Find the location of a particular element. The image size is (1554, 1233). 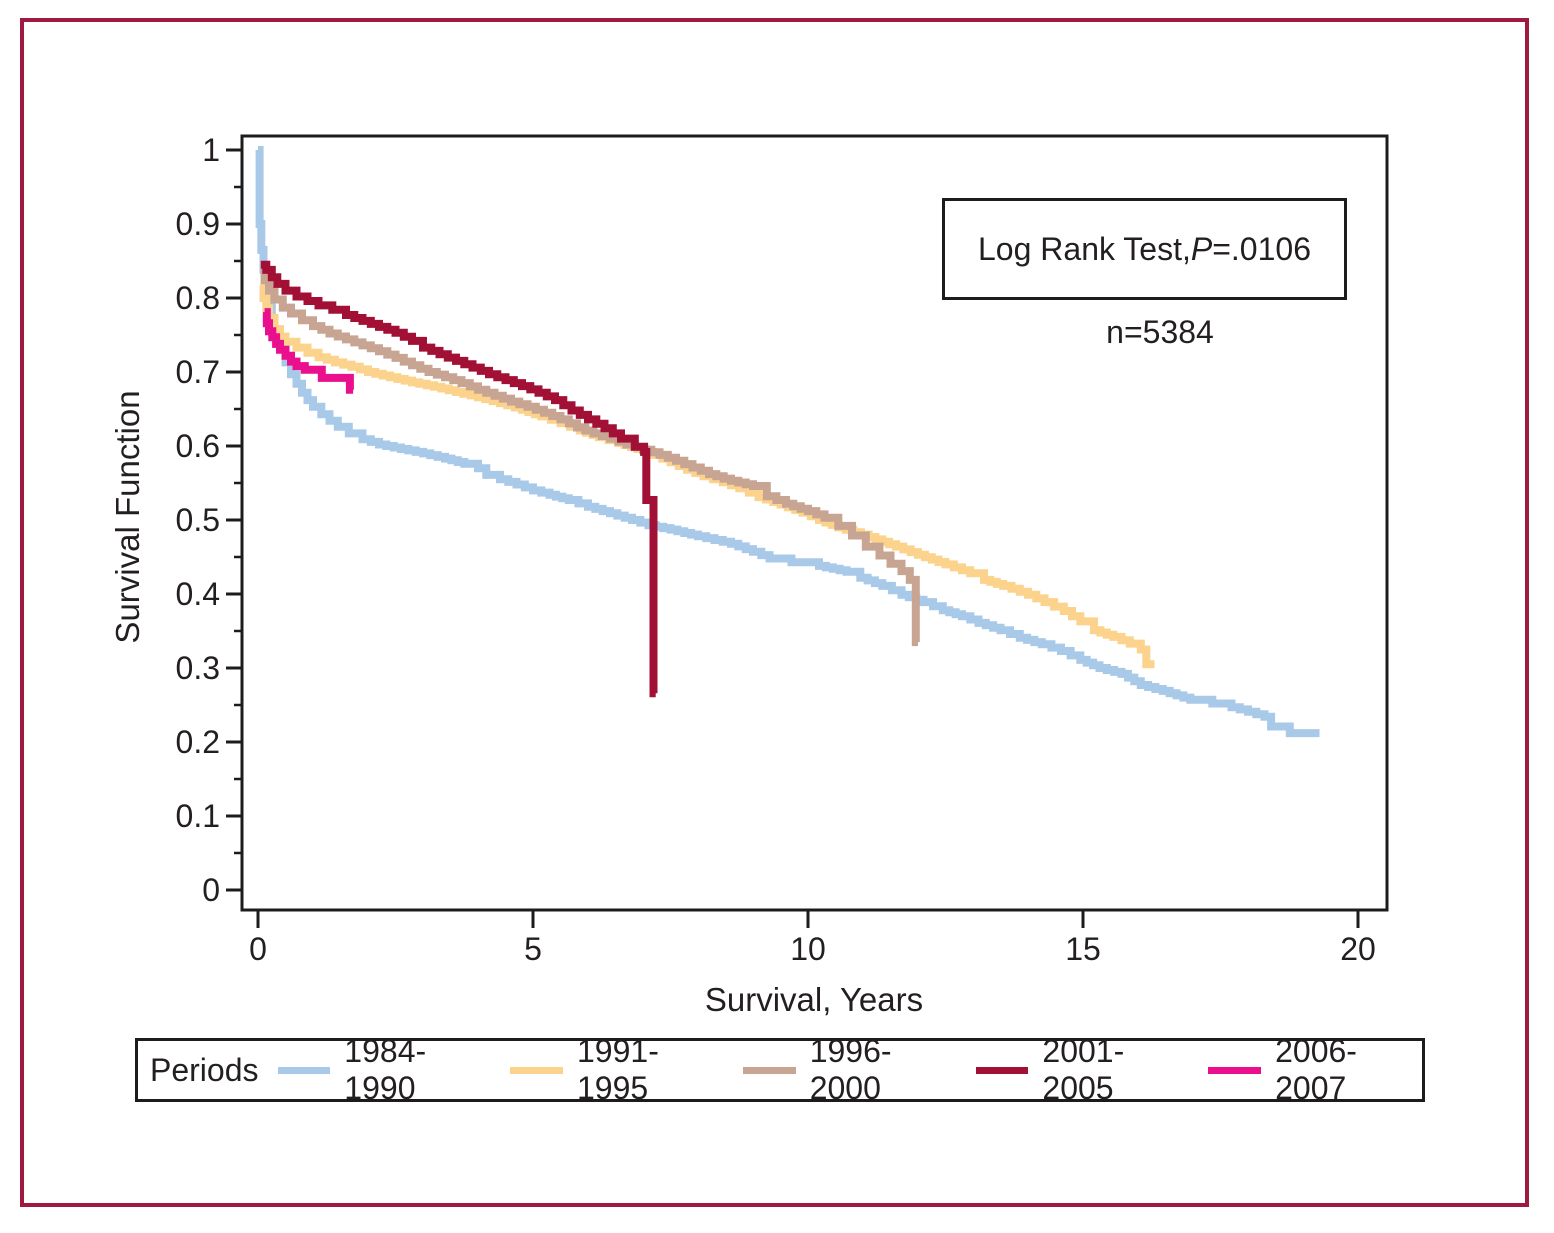

legend-item-1991-1995: 1991-1995 is located at coordinates (607, 1070).